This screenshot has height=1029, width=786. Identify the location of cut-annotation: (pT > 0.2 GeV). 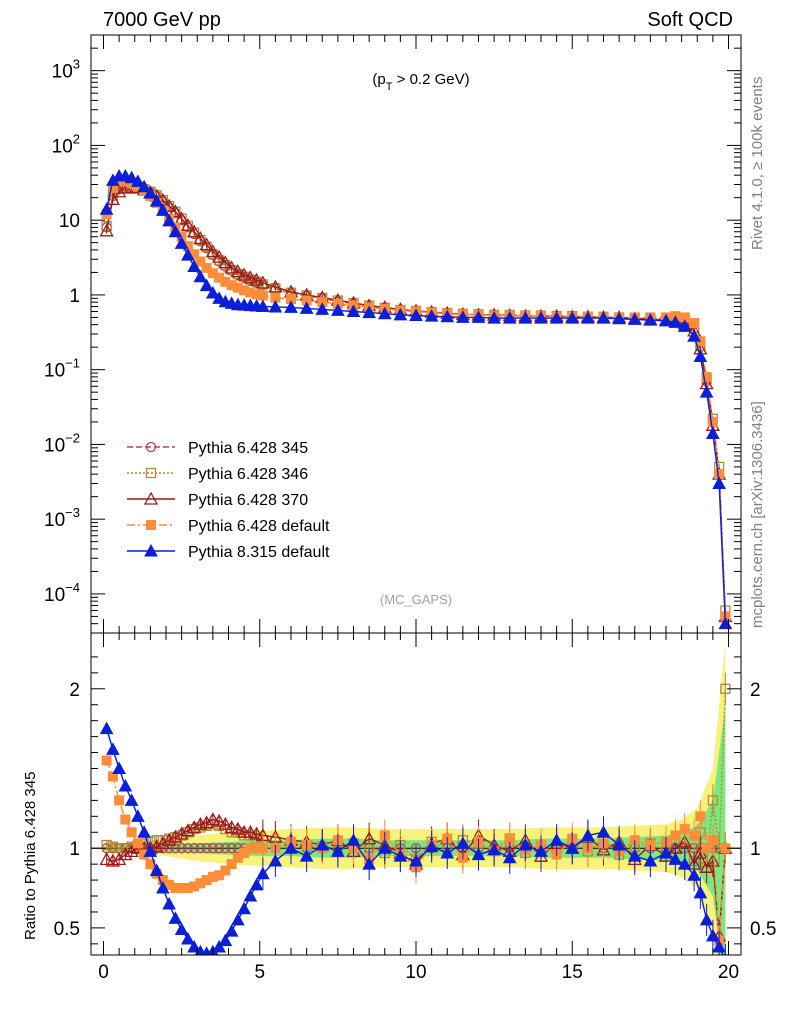
(420, 82).